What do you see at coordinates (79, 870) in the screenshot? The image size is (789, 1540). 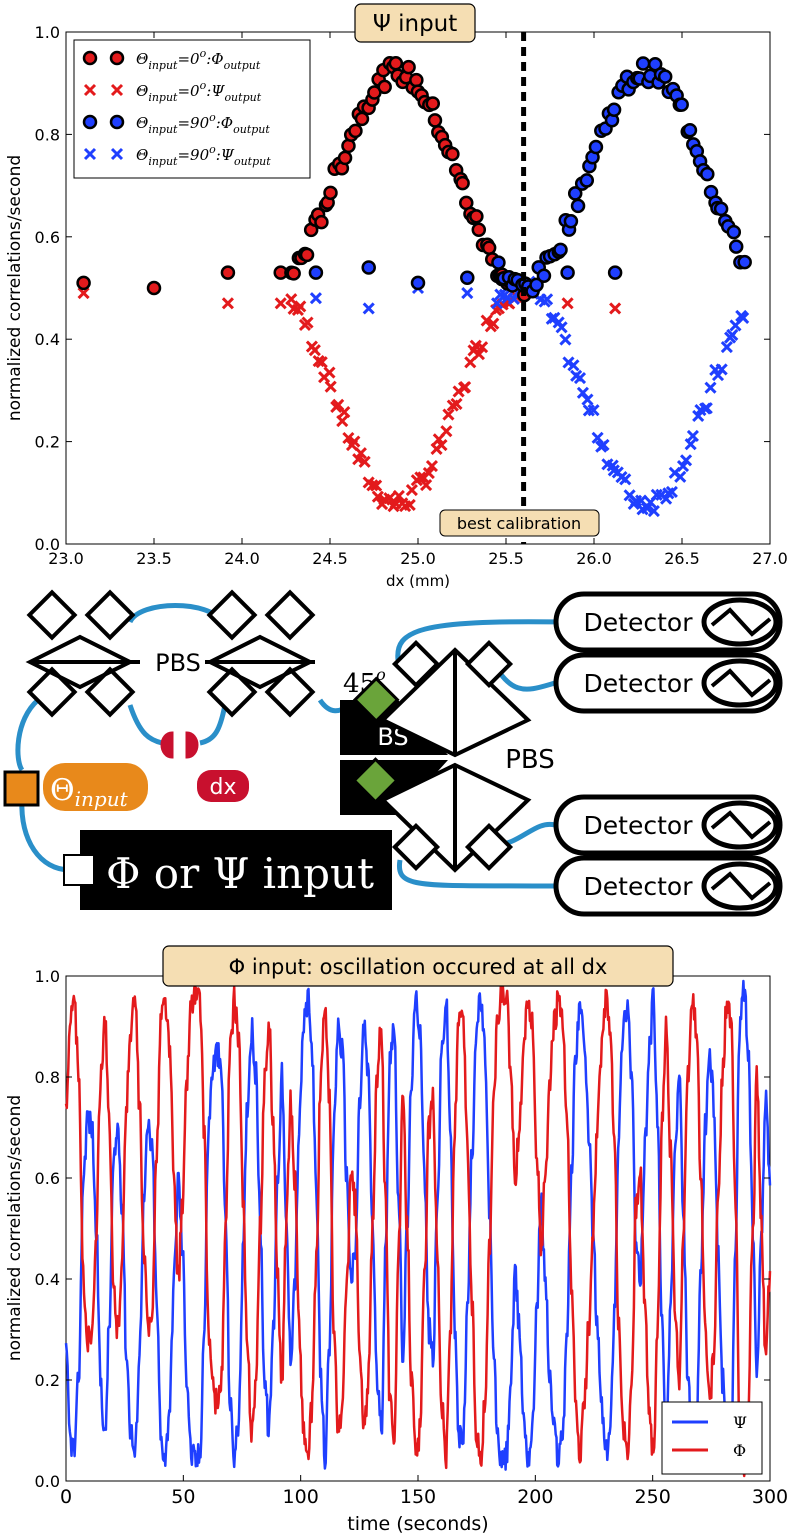 I see `source-port` at bounding box center [79, 870].